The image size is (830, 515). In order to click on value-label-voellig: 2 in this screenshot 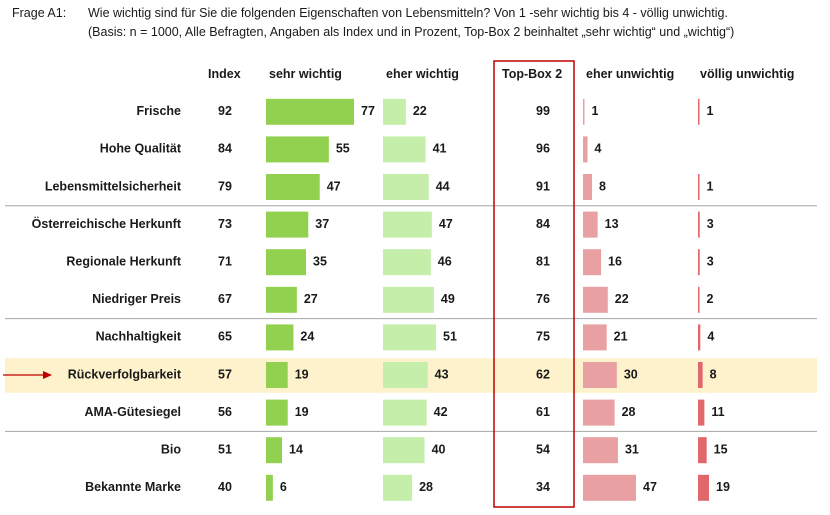, I will do `click(710, 299)`.